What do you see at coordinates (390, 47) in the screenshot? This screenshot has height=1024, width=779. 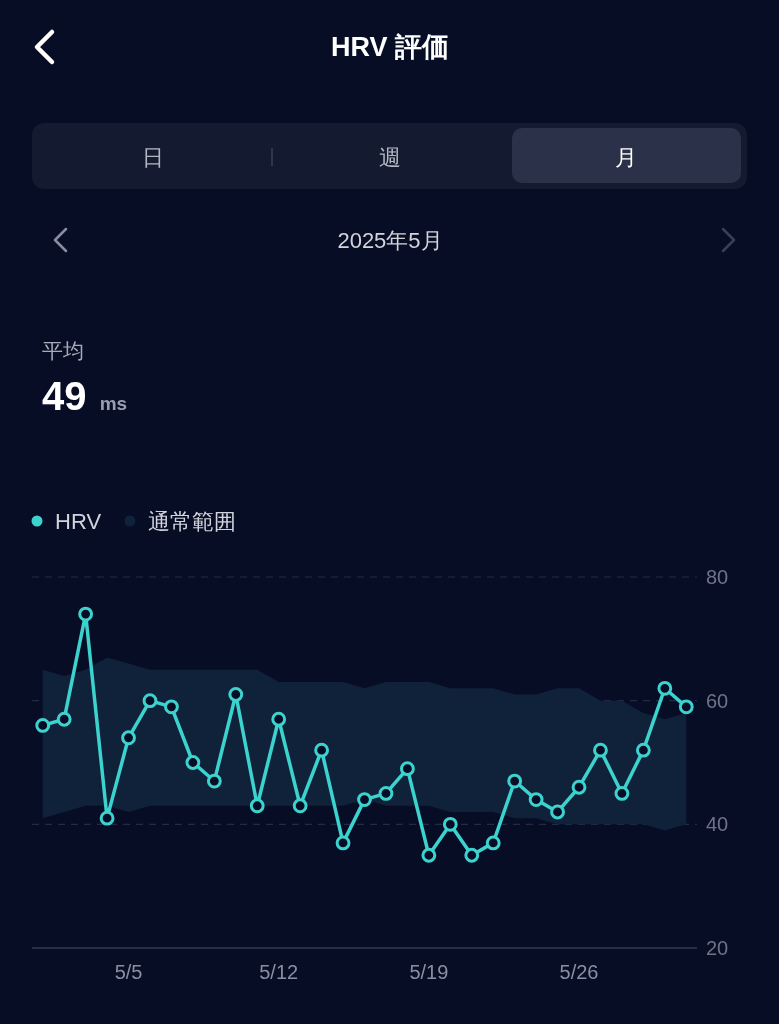 I see `chart-title: HRV 評価` at bounding box center [390, 47].